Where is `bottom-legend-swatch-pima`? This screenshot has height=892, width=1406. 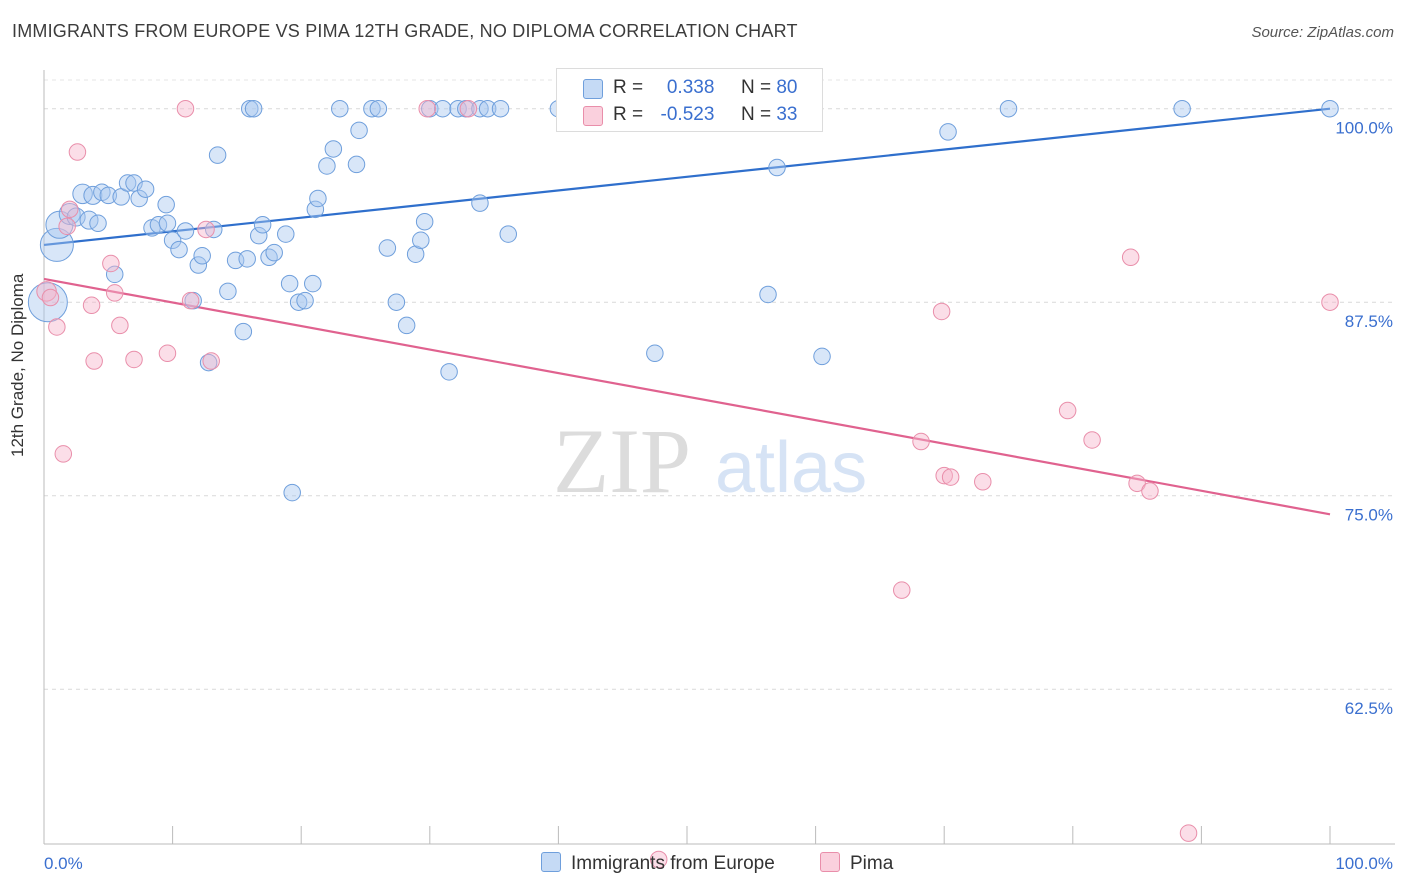 bottom-legend-swatch-pima is located at coordinates (830, 862).